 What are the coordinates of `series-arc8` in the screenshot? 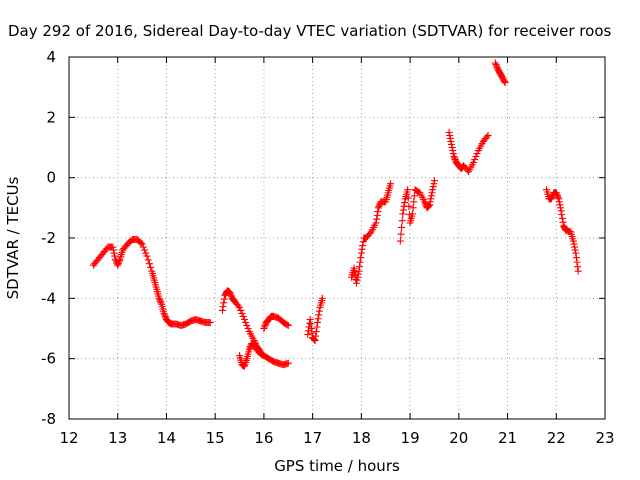 It's located at (468, 152).